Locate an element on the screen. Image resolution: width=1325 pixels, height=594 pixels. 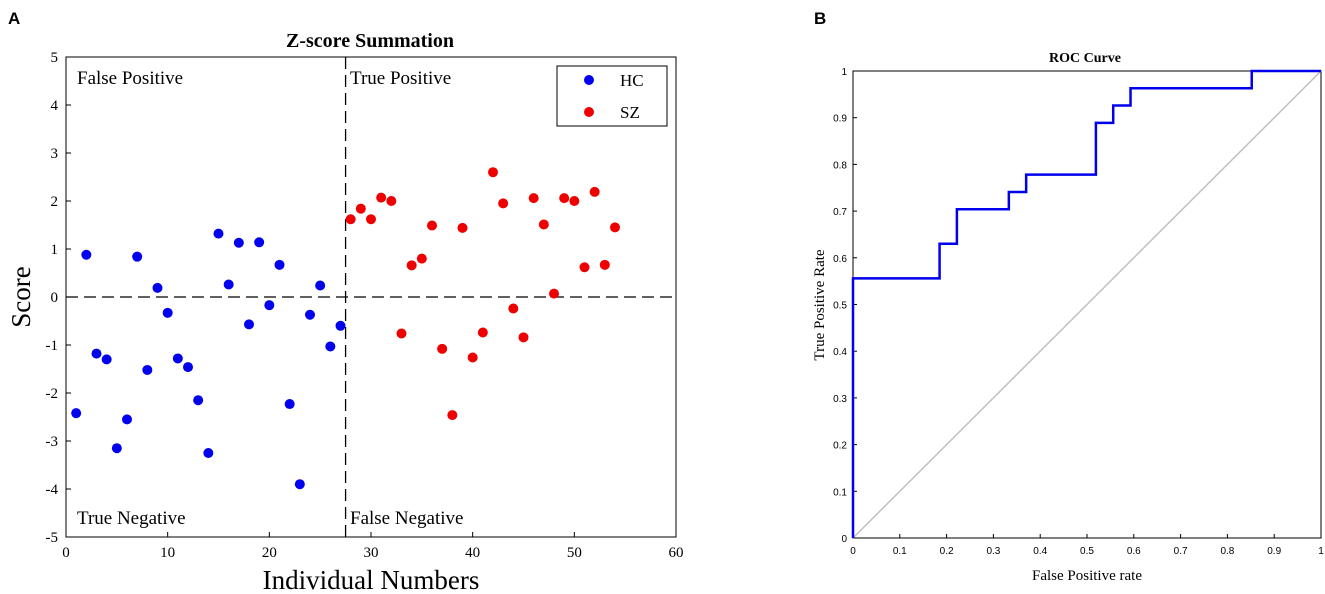
legend-sz-label: SZ is located at coordinates (630, 112).